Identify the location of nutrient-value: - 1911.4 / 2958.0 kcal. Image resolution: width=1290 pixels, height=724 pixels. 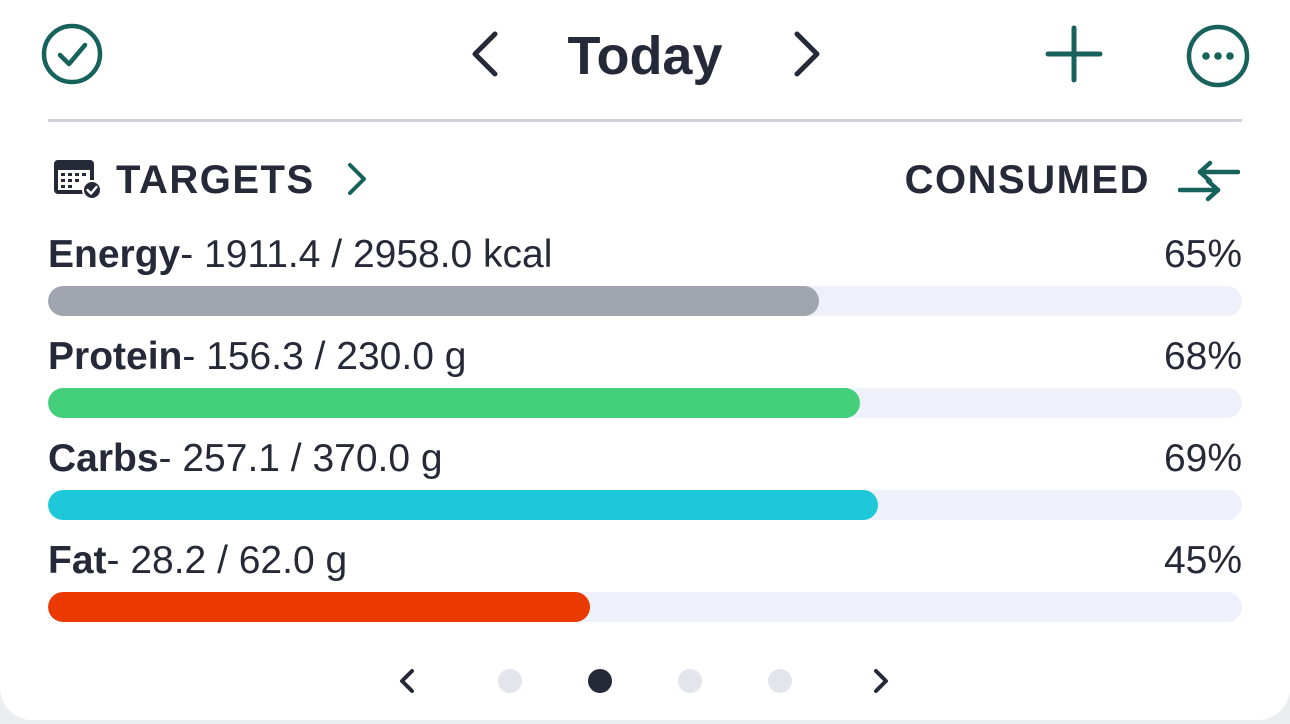
(366, 254).